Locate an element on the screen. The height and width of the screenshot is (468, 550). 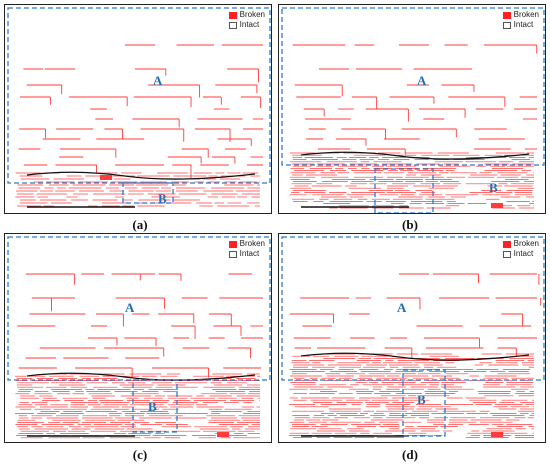
caption-a: (a) is located at coordinates (140, 224).